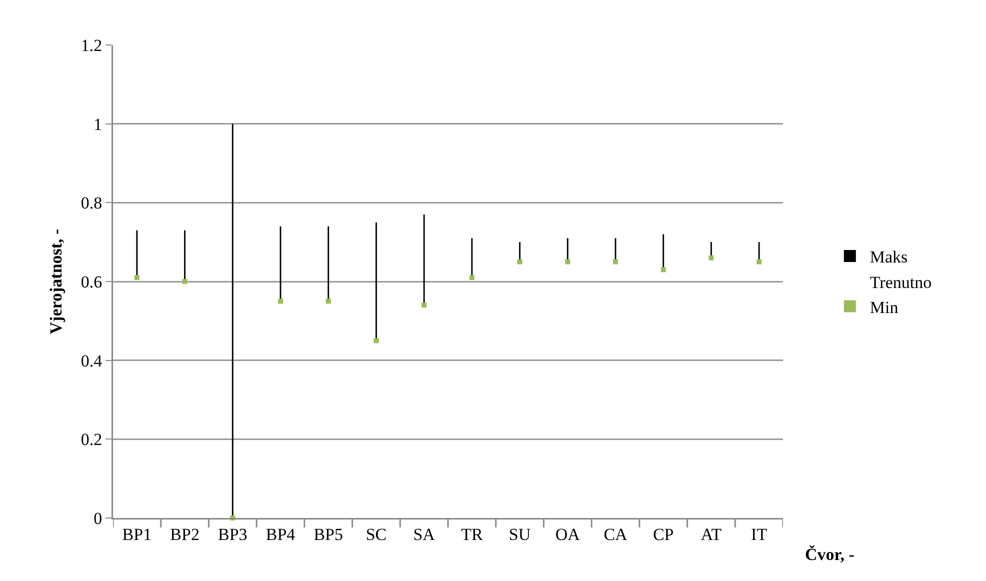 This screenshot has width=986, height=581. What do you see at coordinates (830, 554) in the screenshot?
I see `x-axis-title: Čvor, -` at bounding box center [830, 554].